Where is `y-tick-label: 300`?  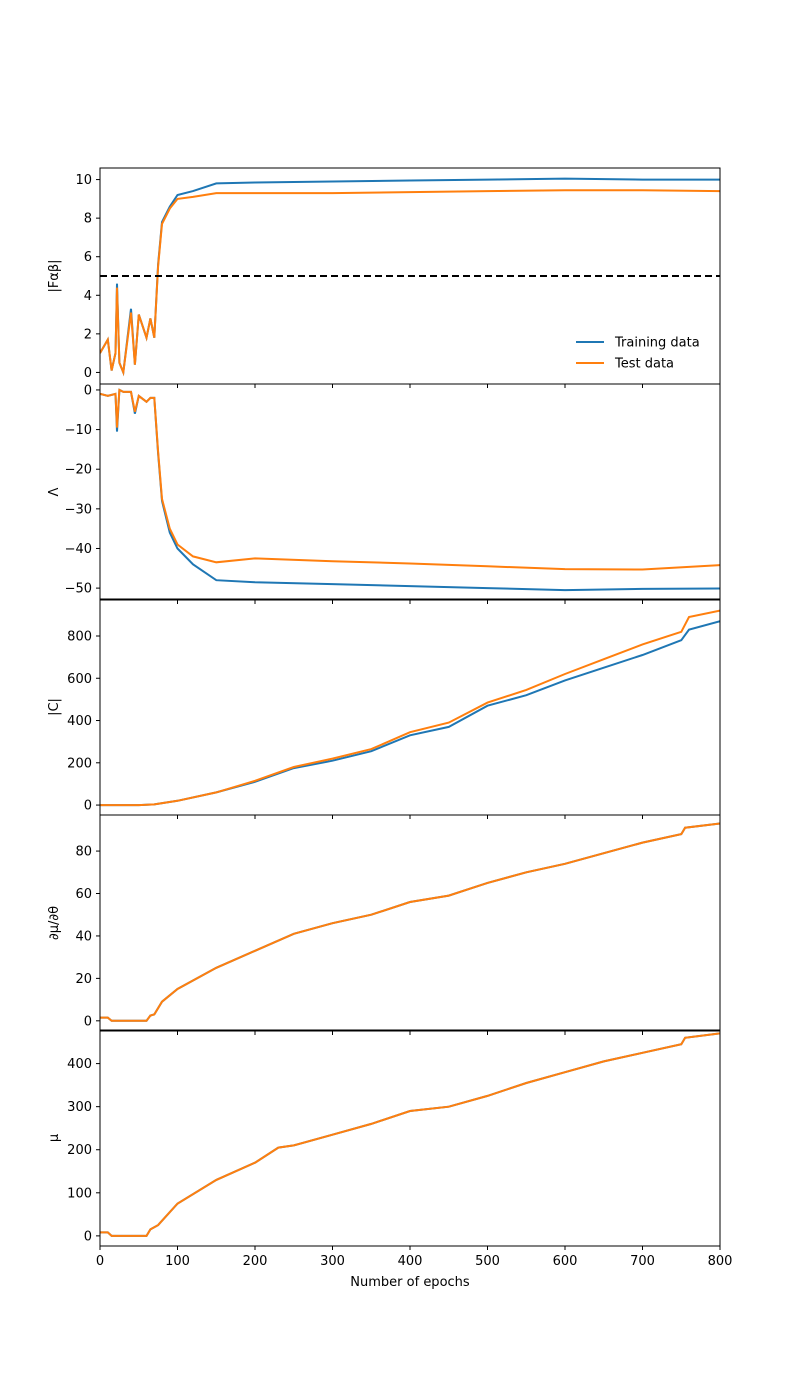 y-tick-label: 300 is located at coordinates (79, 1107).